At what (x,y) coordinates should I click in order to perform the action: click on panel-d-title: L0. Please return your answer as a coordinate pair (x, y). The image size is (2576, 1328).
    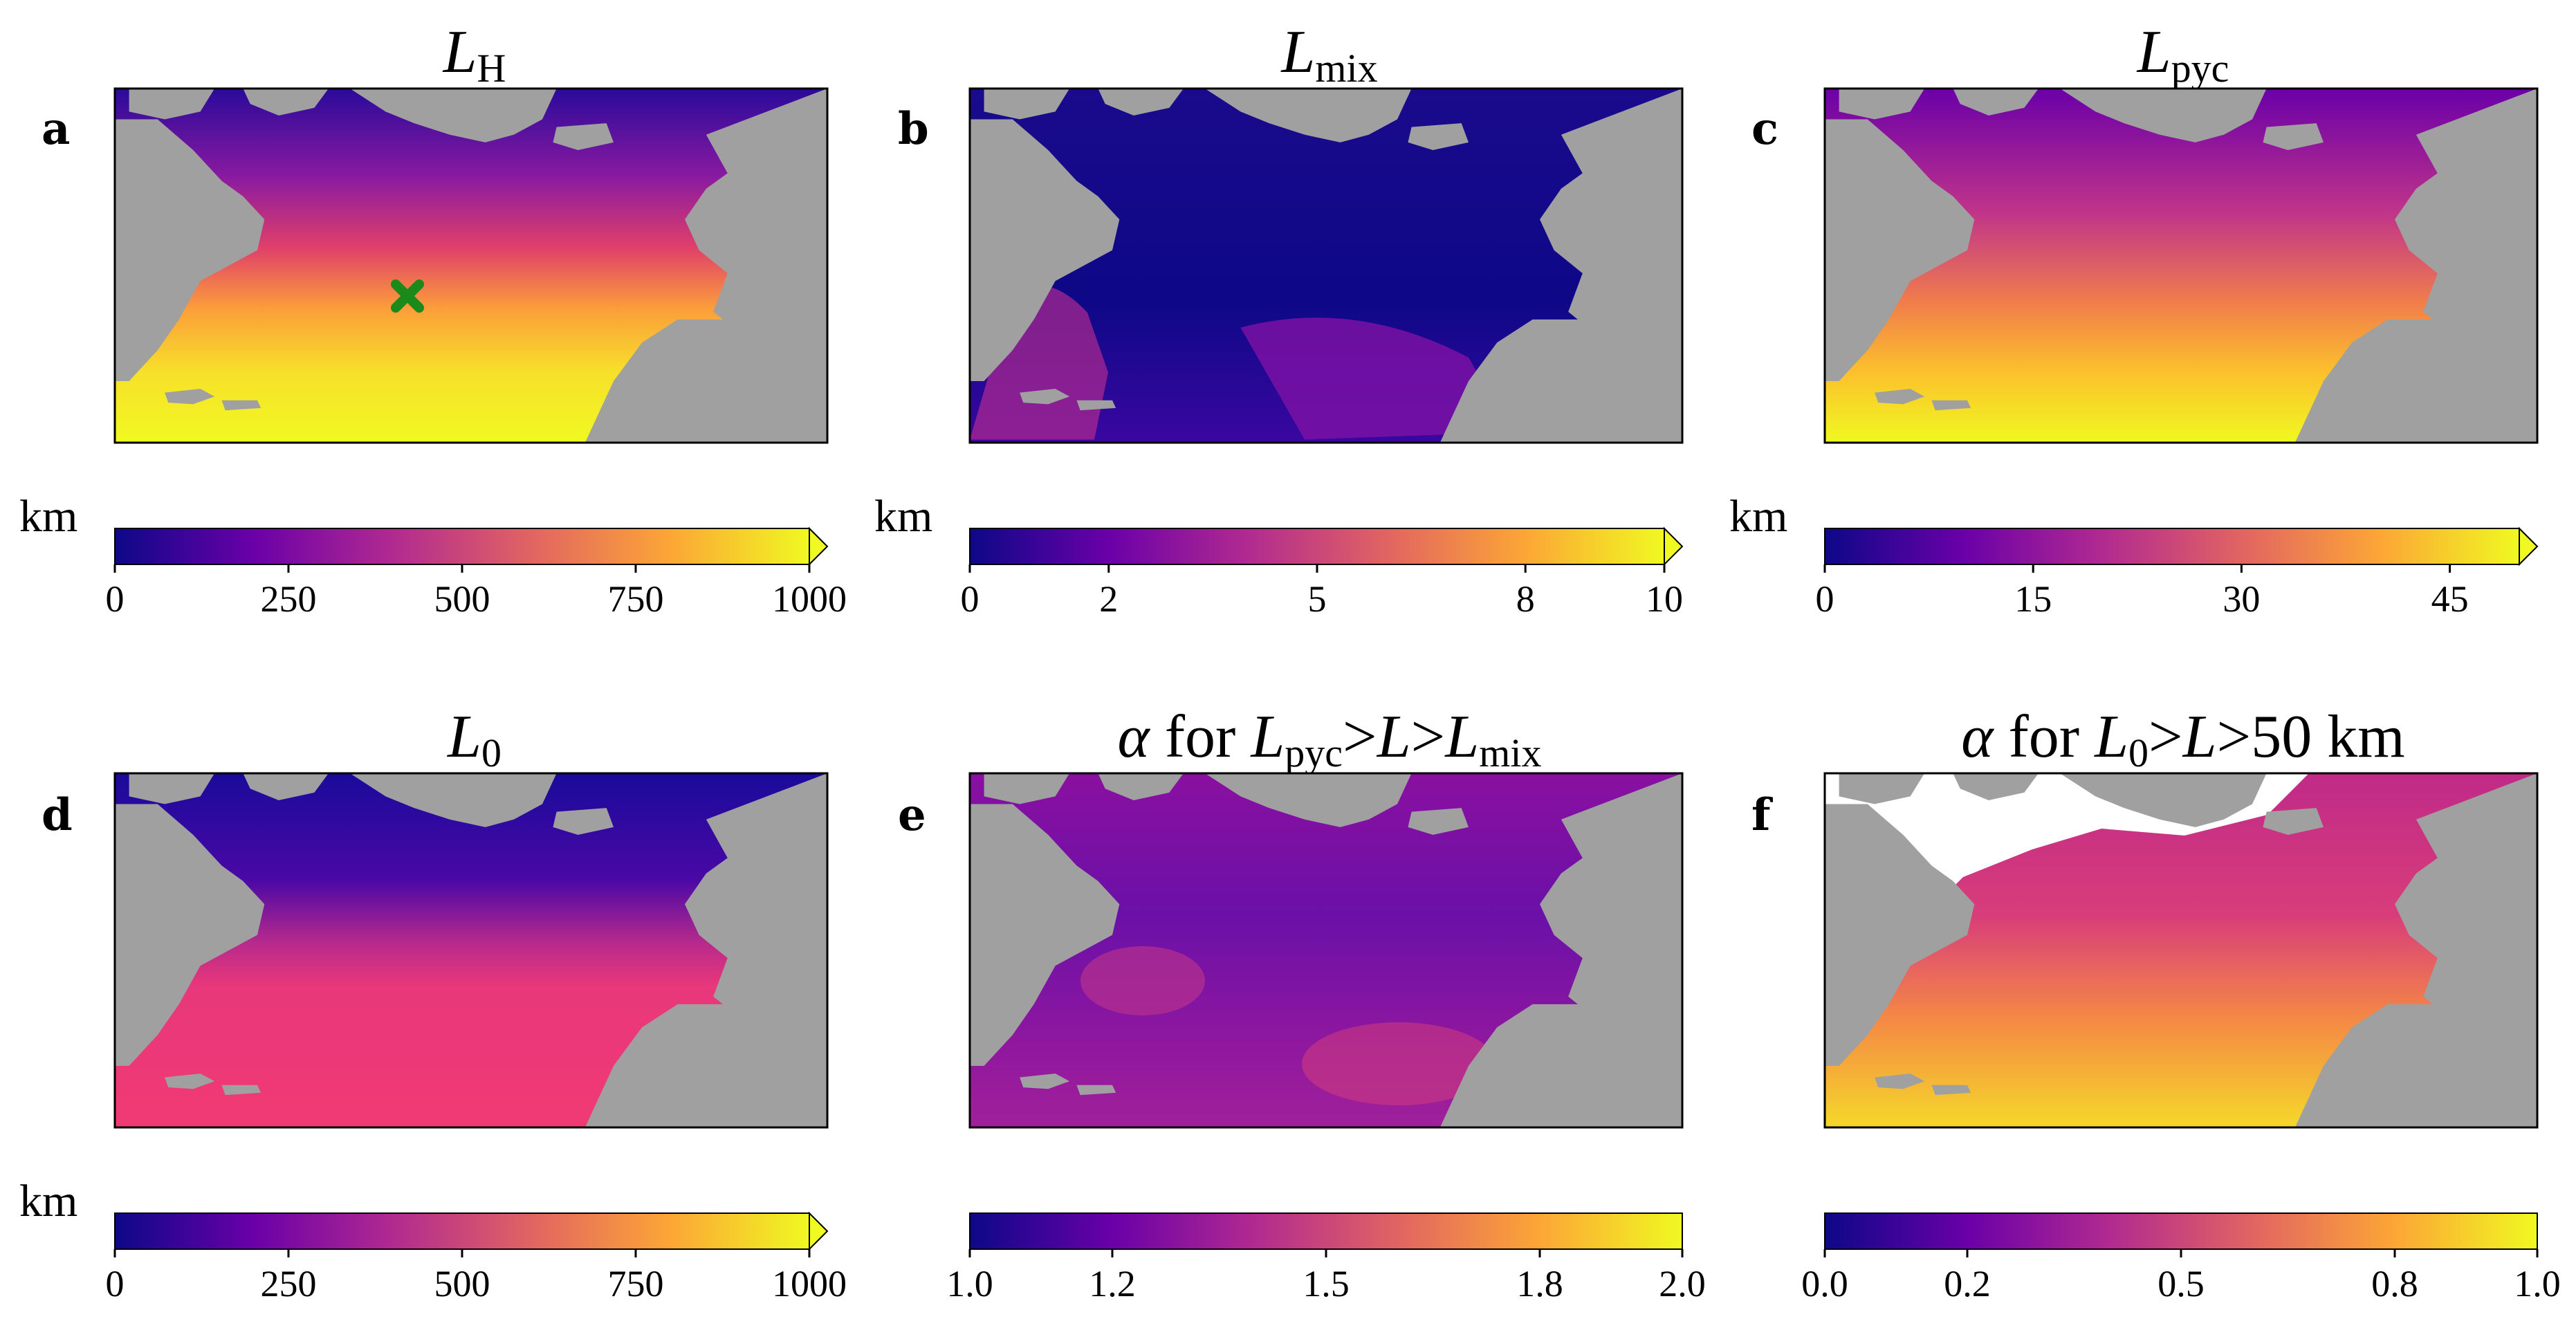
    Looking at the image, I should click on (474, 739).